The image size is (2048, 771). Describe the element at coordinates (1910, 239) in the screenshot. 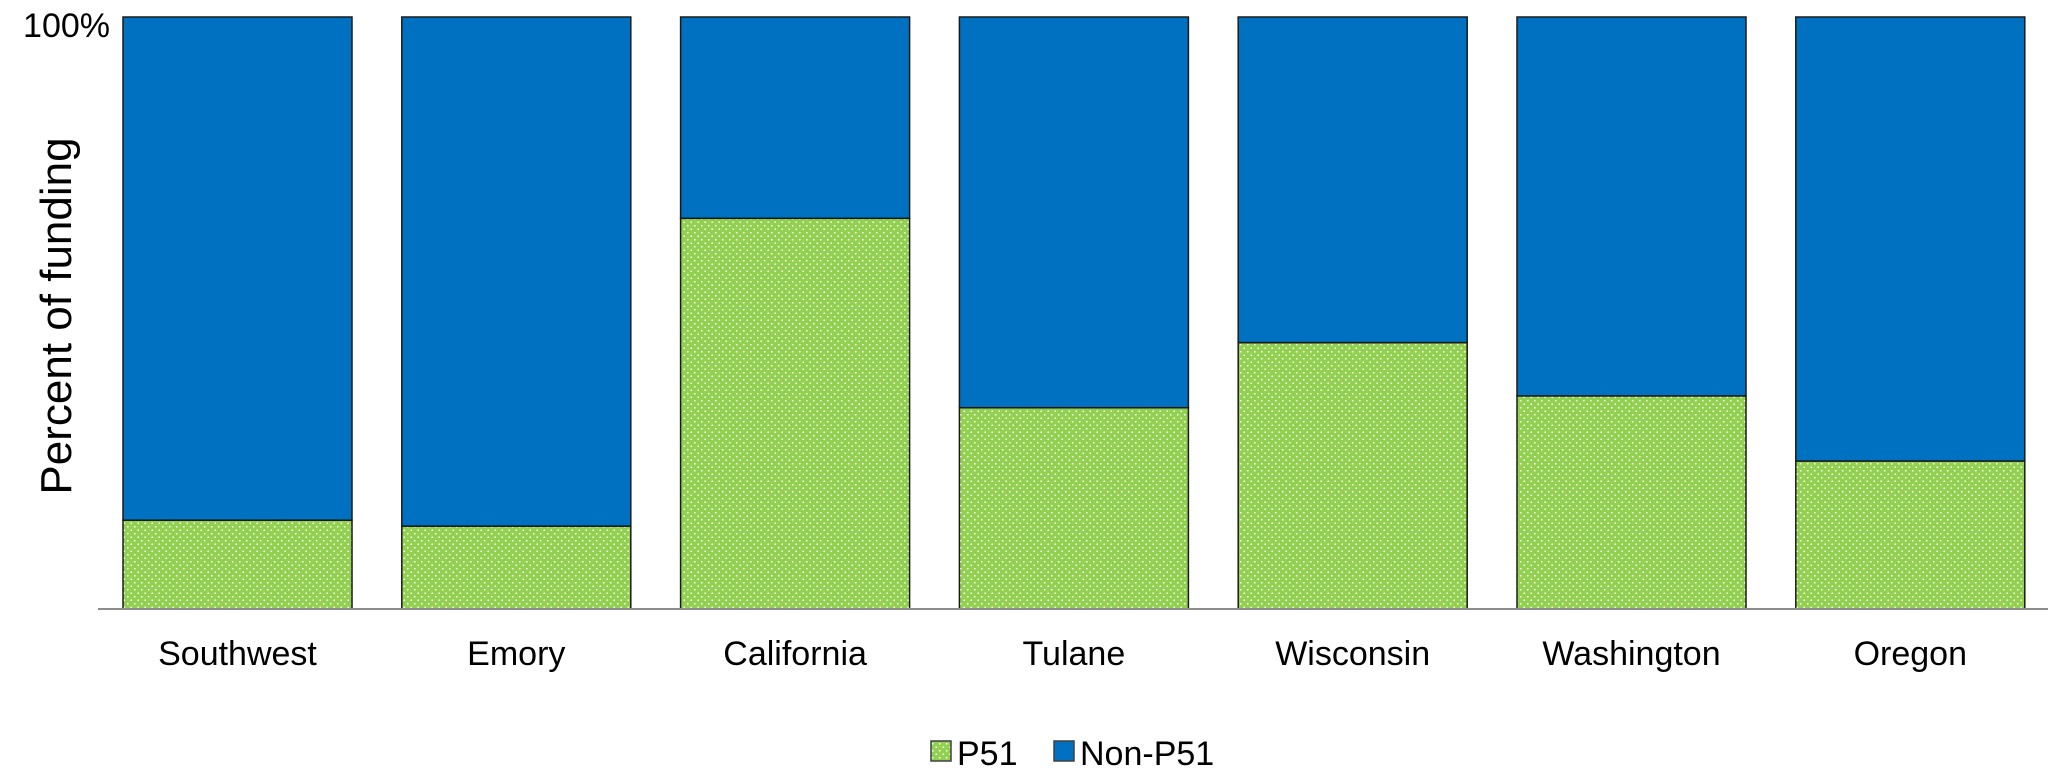

I see `bar-oregon-non-p51` at that location.